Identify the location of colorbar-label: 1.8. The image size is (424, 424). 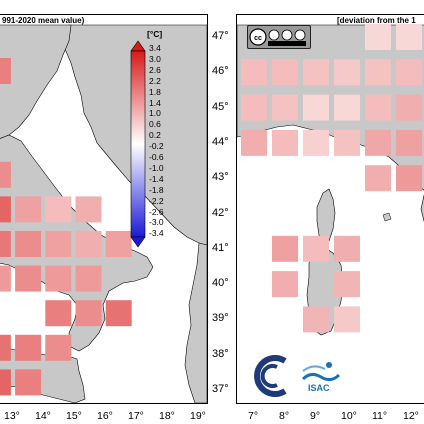
(155, 91).